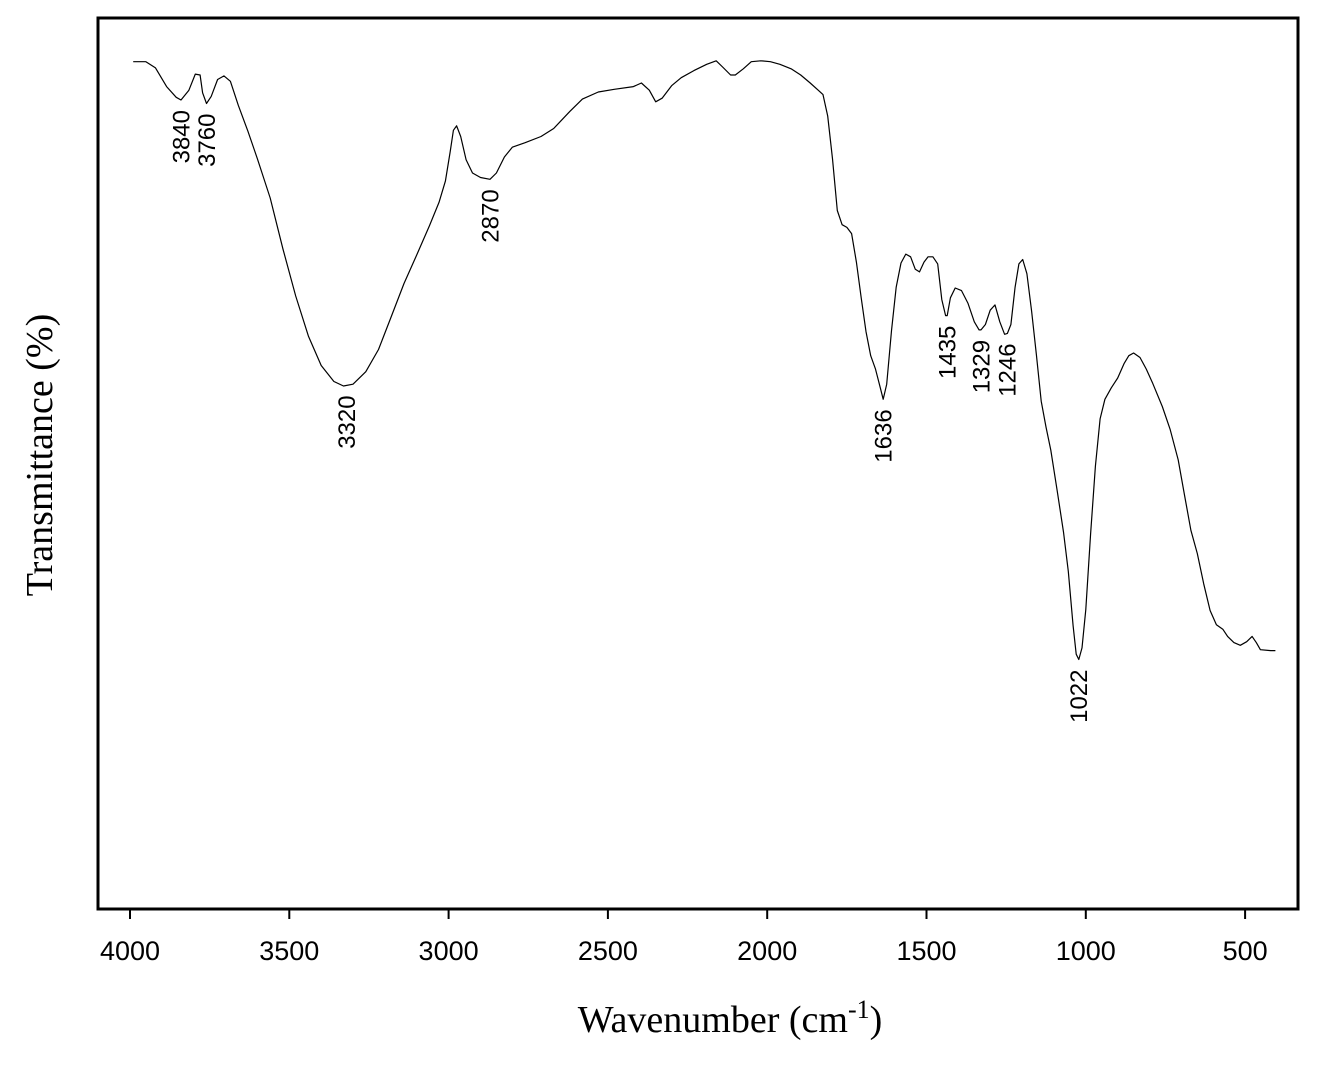 The image size is (1325, 1066). Describe the element at coordinates (981, 366) in the screenshot. I see `peak-label-1329: 1329` at that location.